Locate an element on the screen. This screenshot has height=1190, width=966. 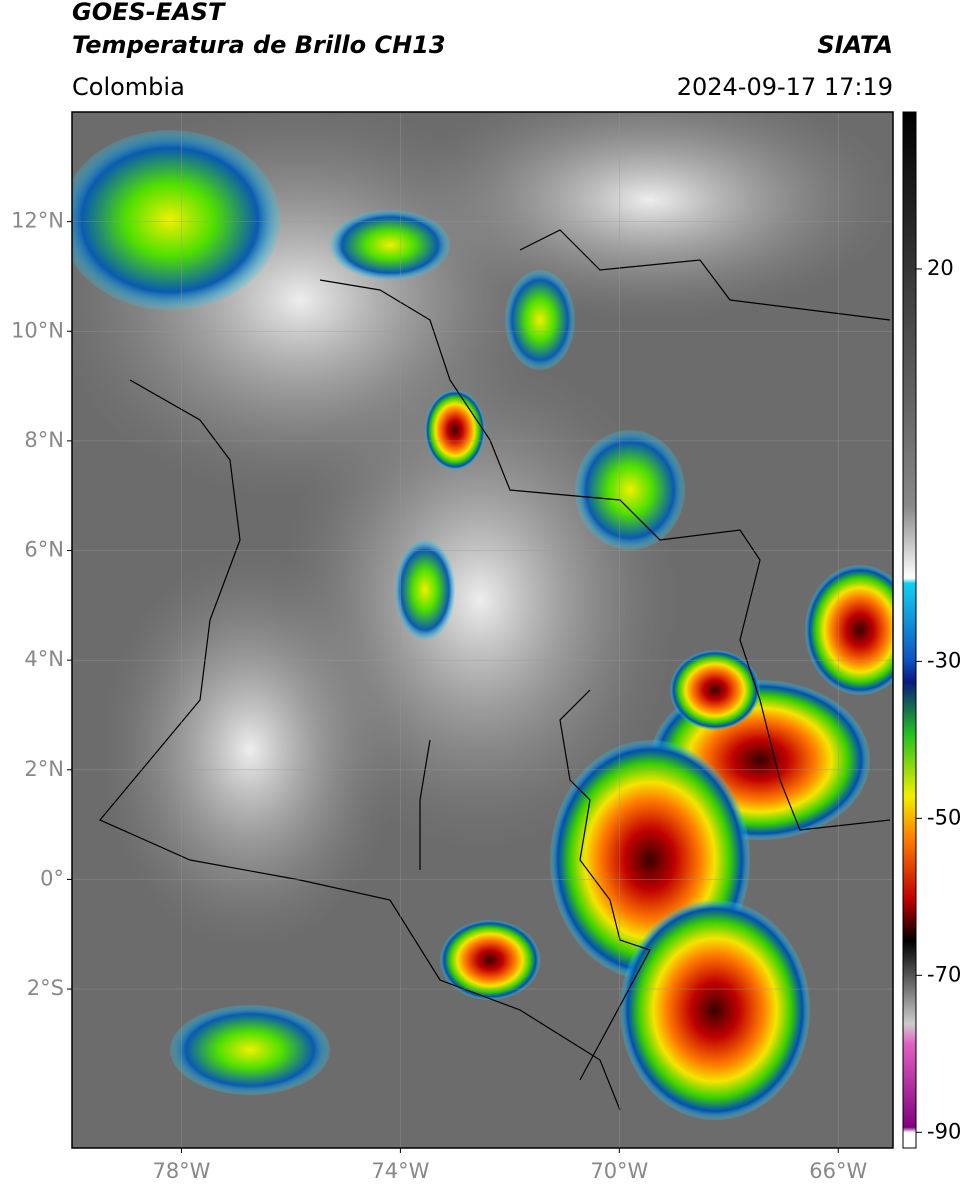
x-tick-label: 78°W is located at coordinates (181, 1171).